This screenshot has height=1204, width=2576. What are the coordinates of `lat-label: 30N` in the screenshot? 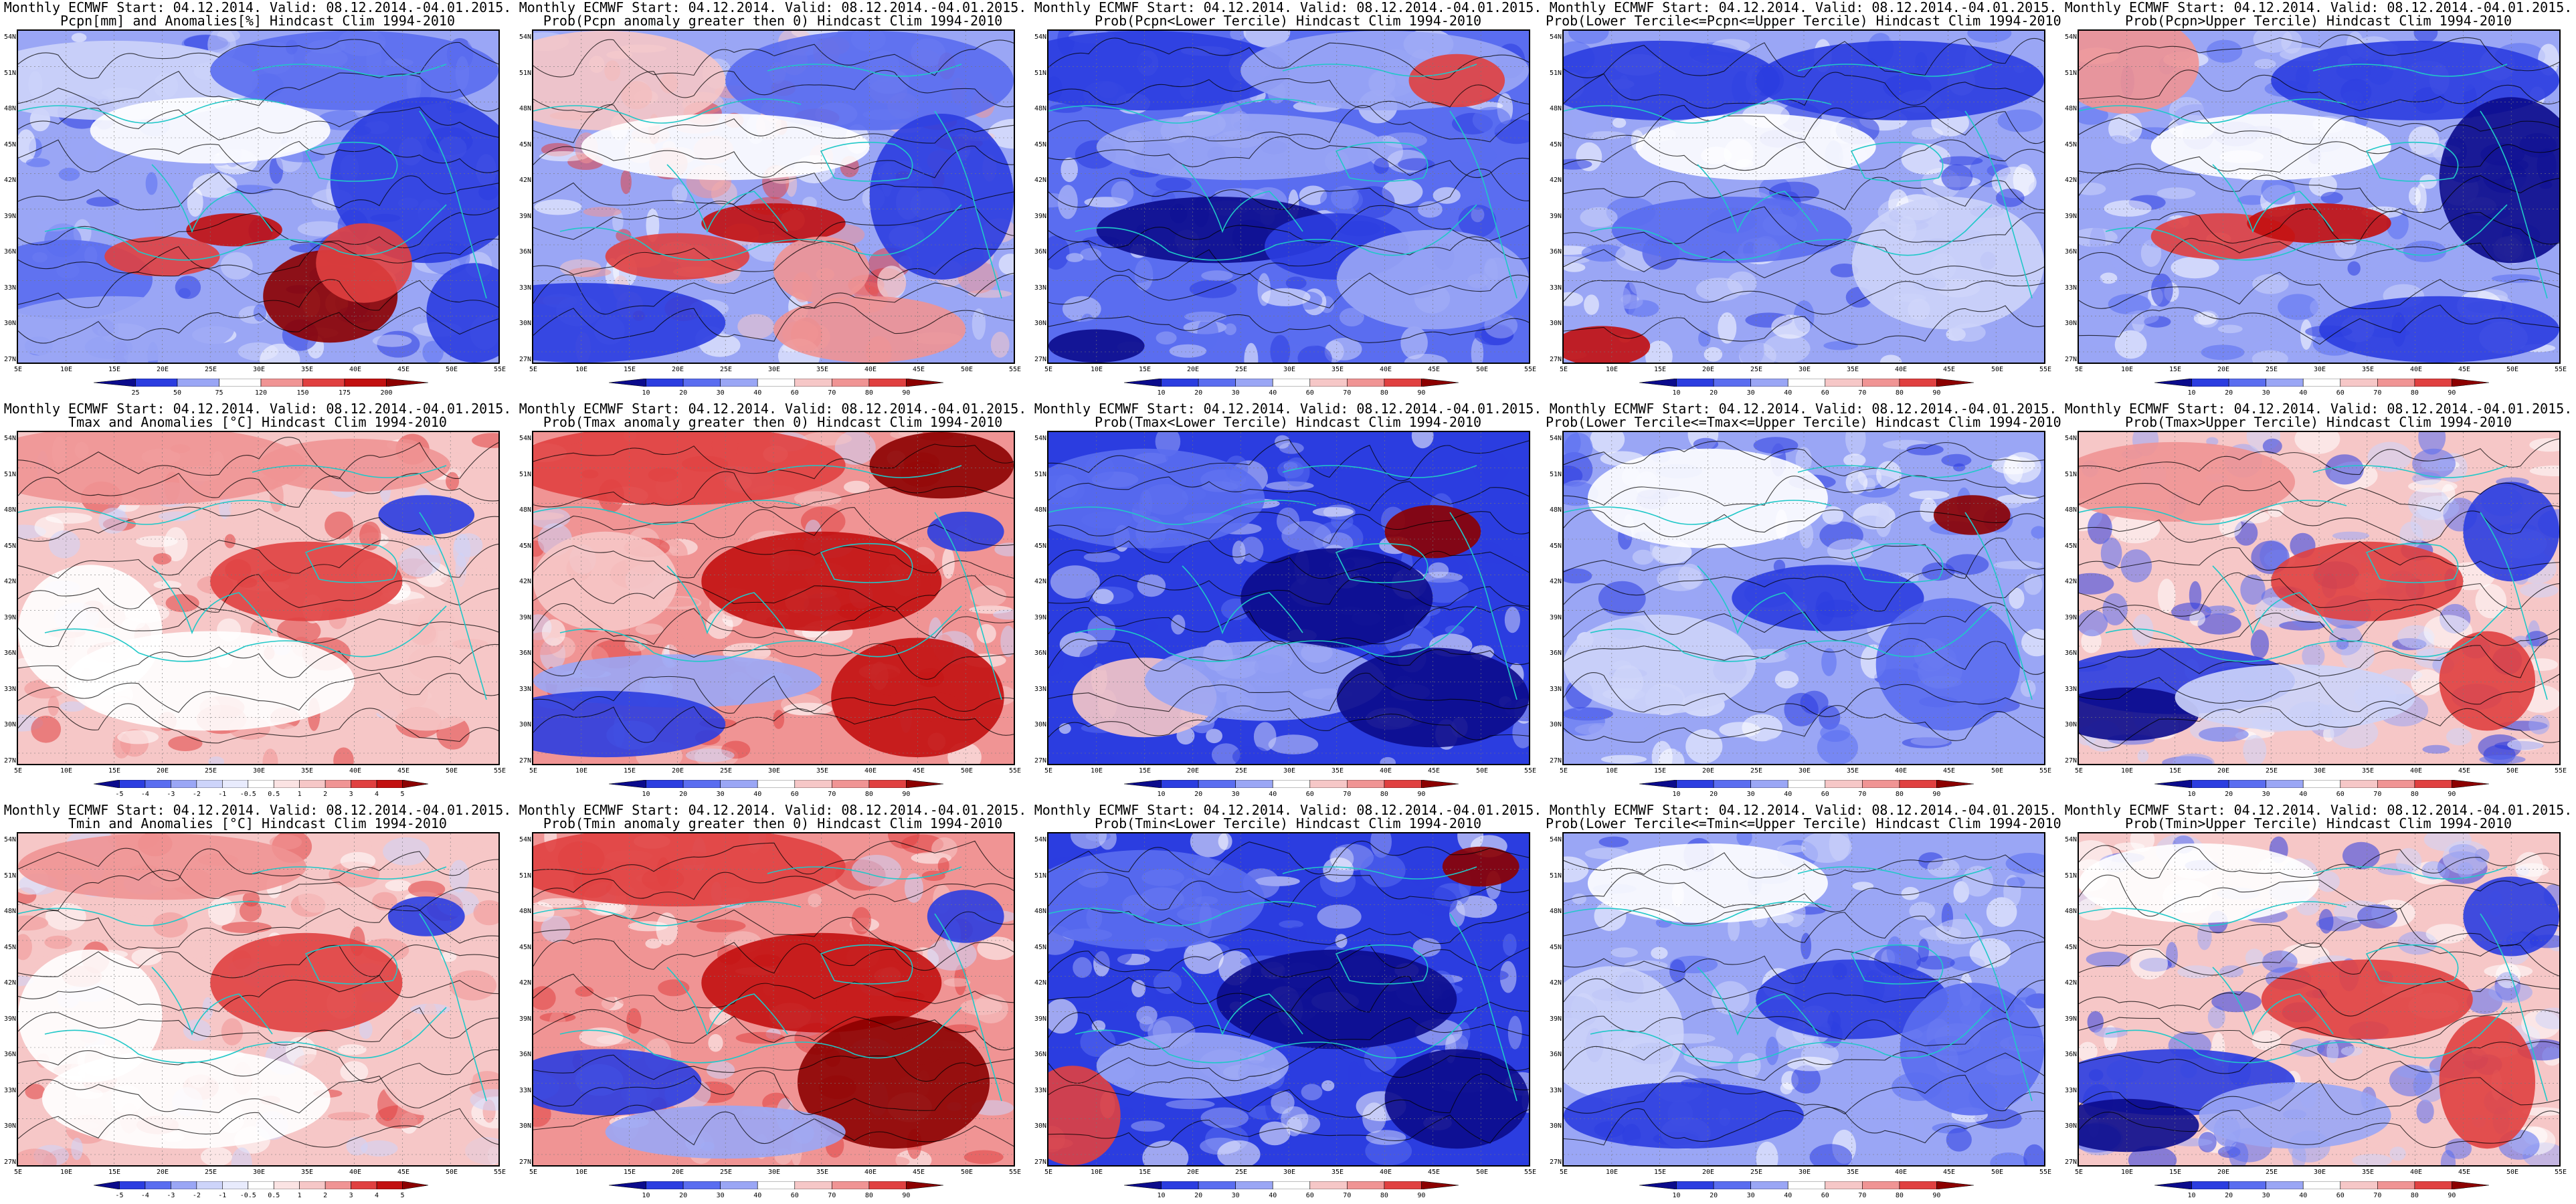 It's located at (1040, 1126).